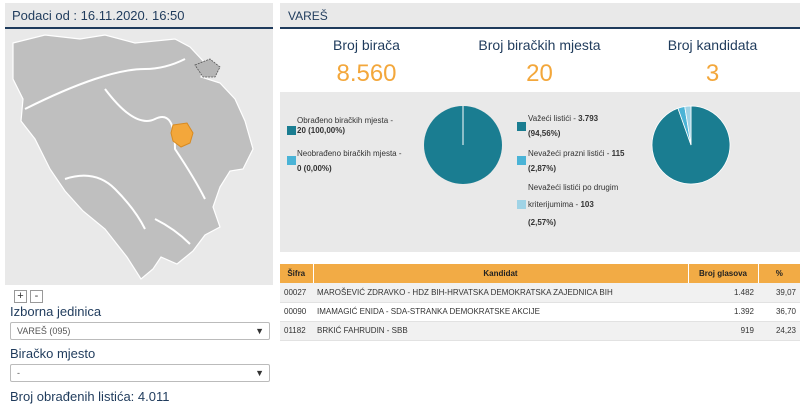  Describe the element at coordinates (521, 160) in the screenshot. I see `legend-swatch-blank` at that location.